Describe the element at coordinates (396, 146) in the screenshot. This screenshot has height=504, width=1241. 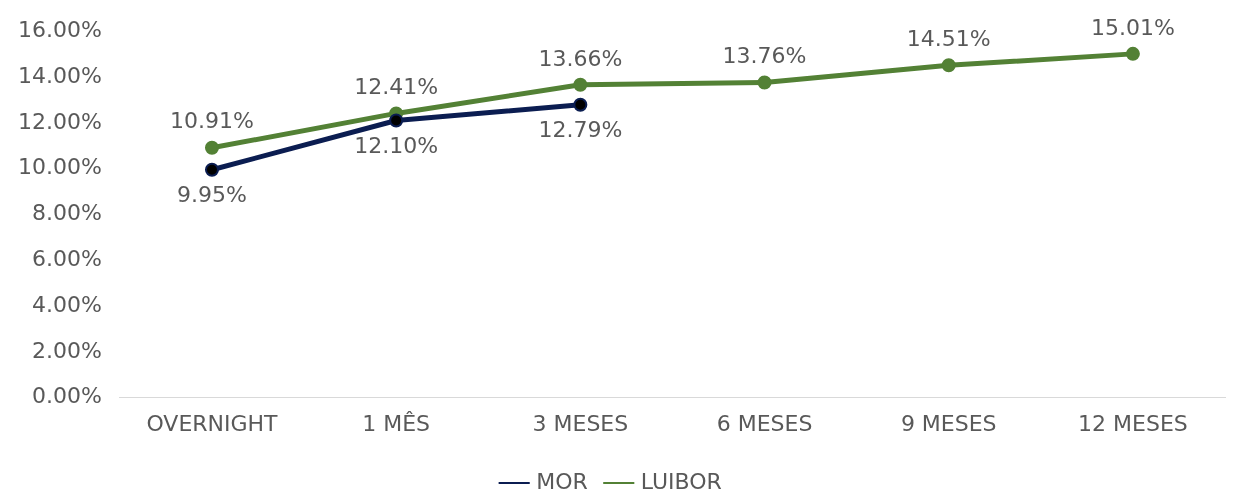
I see `data-label: 12.10%` at that location.